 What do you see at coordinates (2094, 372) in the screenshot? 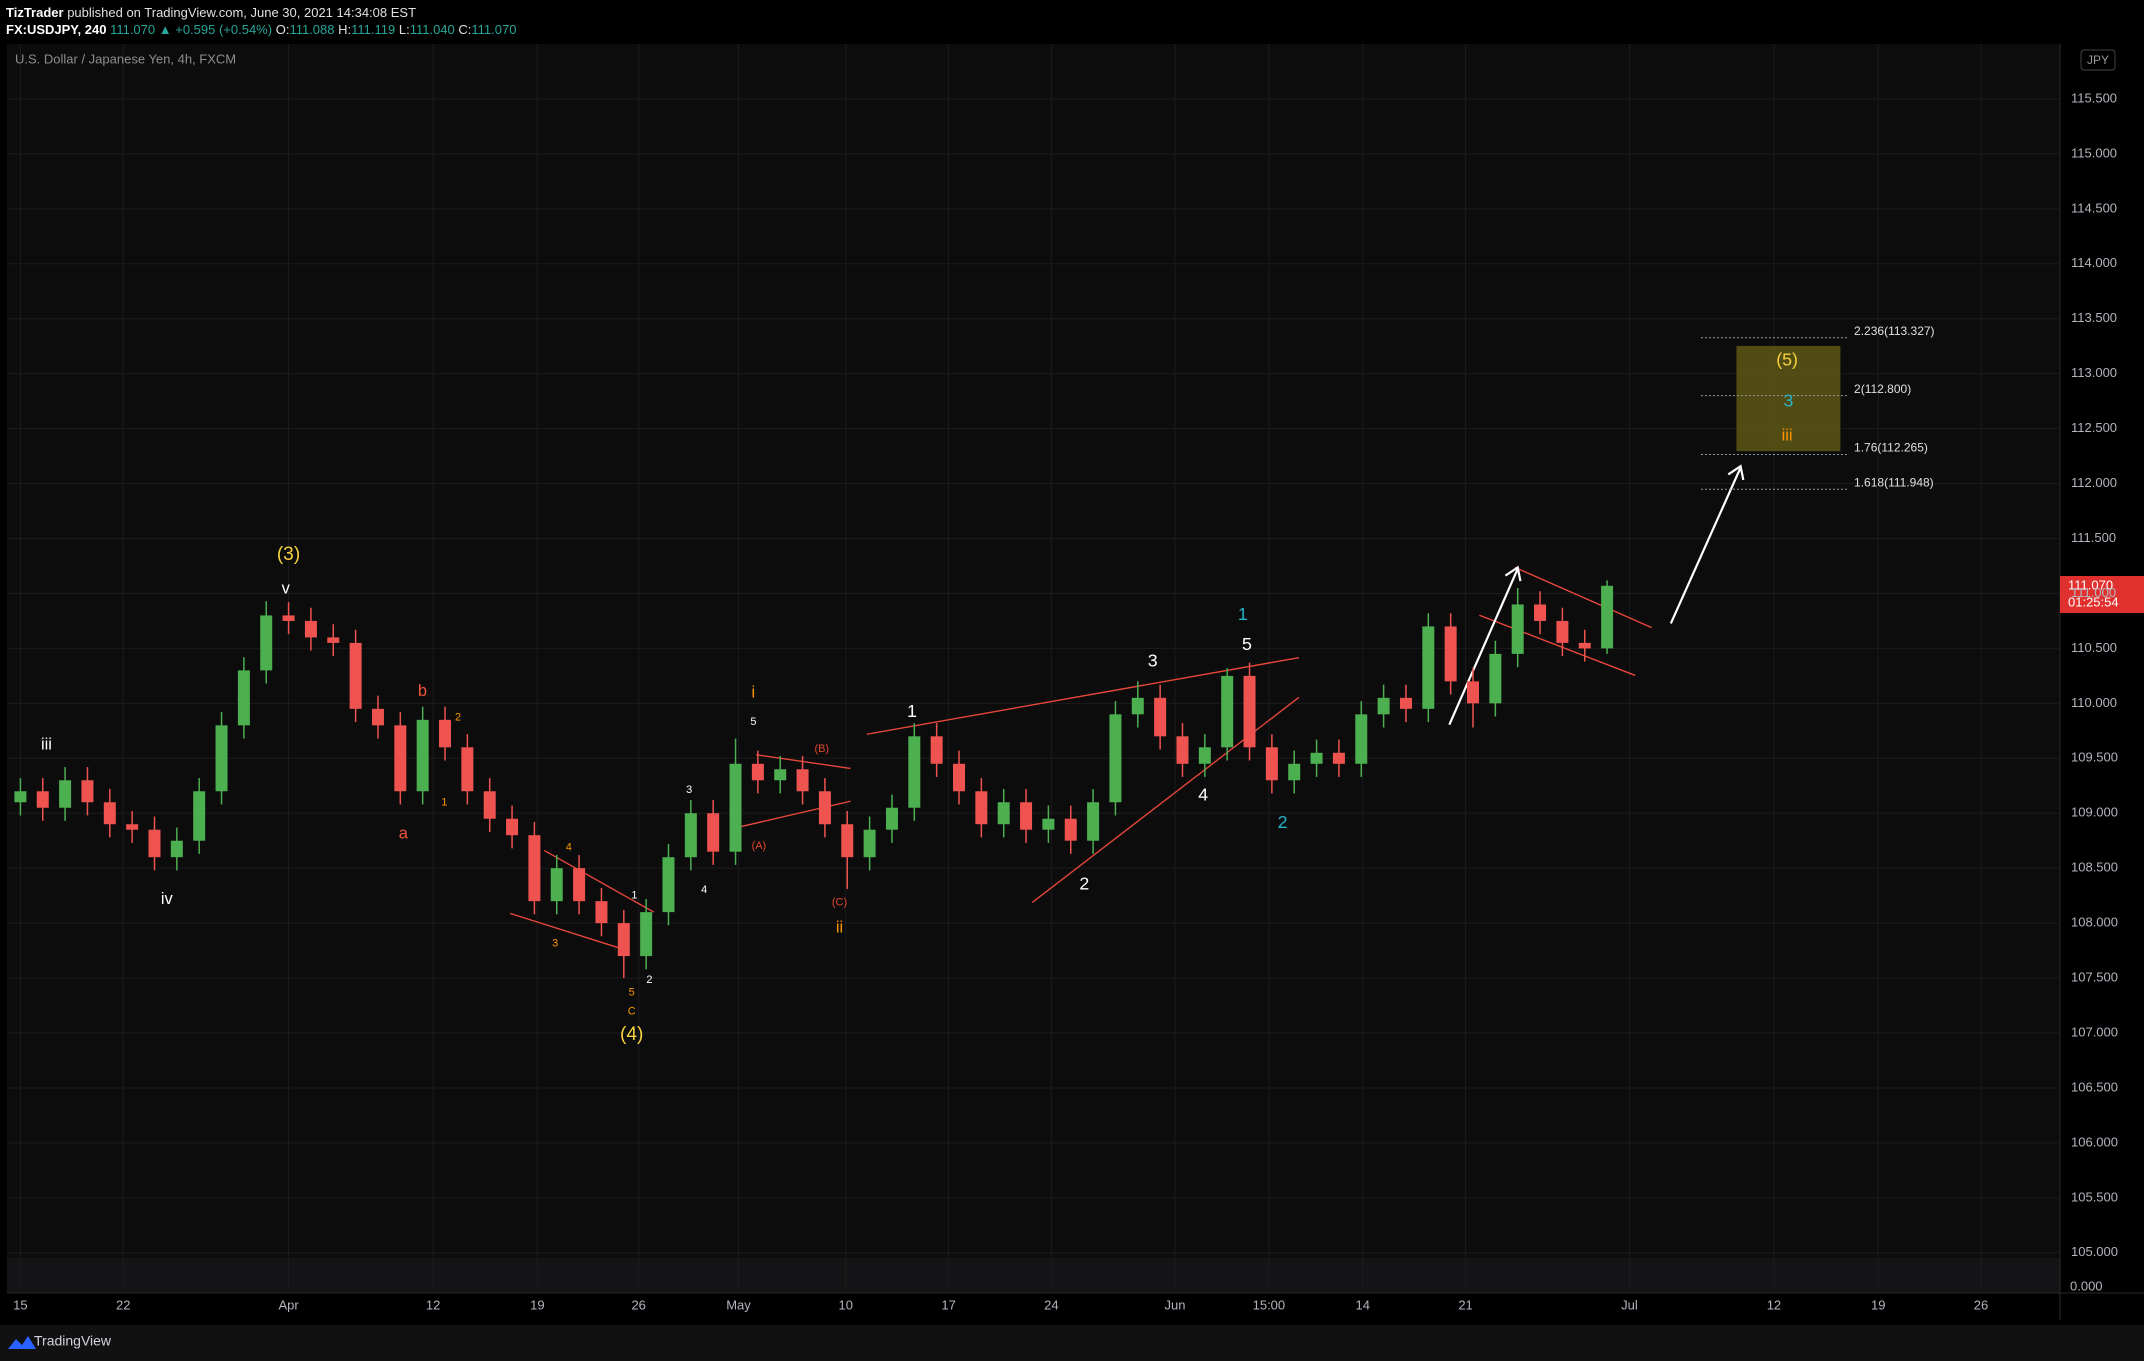
I see `y-tick-label: 113.000` at bounding box center [2094, 372].